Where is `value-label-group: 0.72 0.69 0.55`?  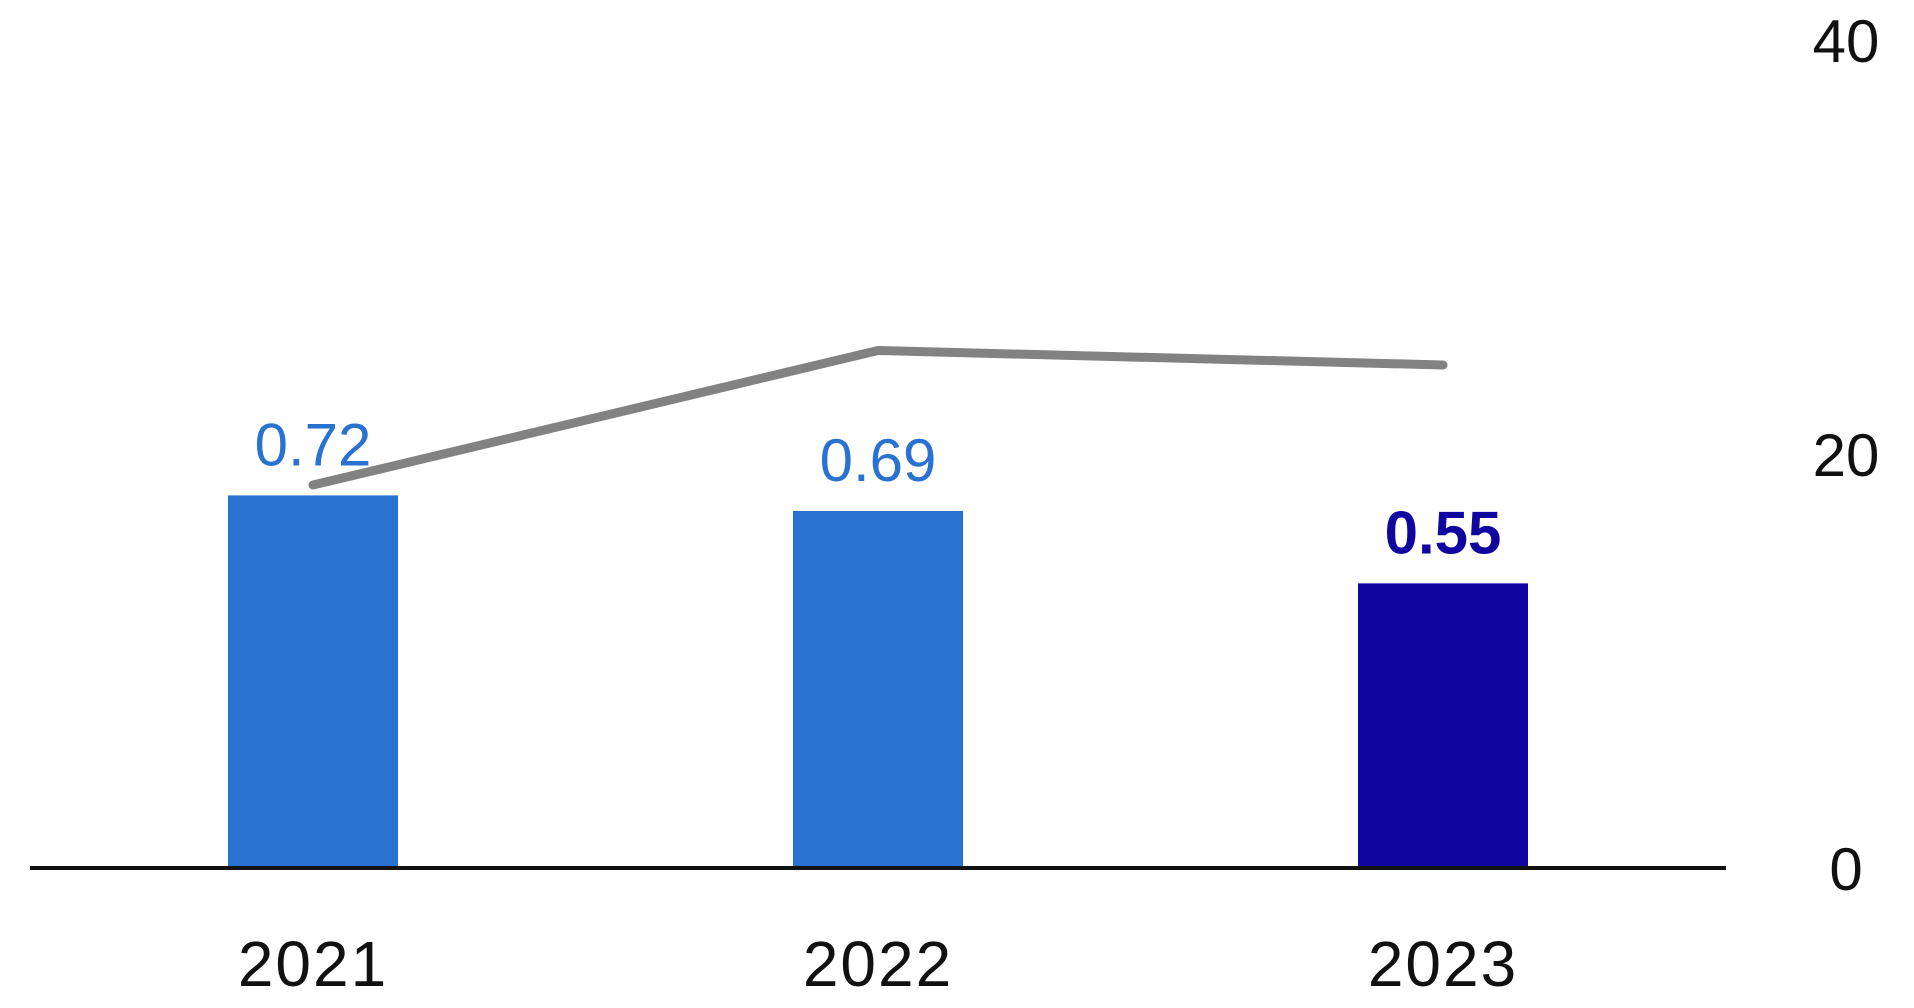 value-label-group: 0.72 0.69 0.55 is located at coordinates (878, 488).